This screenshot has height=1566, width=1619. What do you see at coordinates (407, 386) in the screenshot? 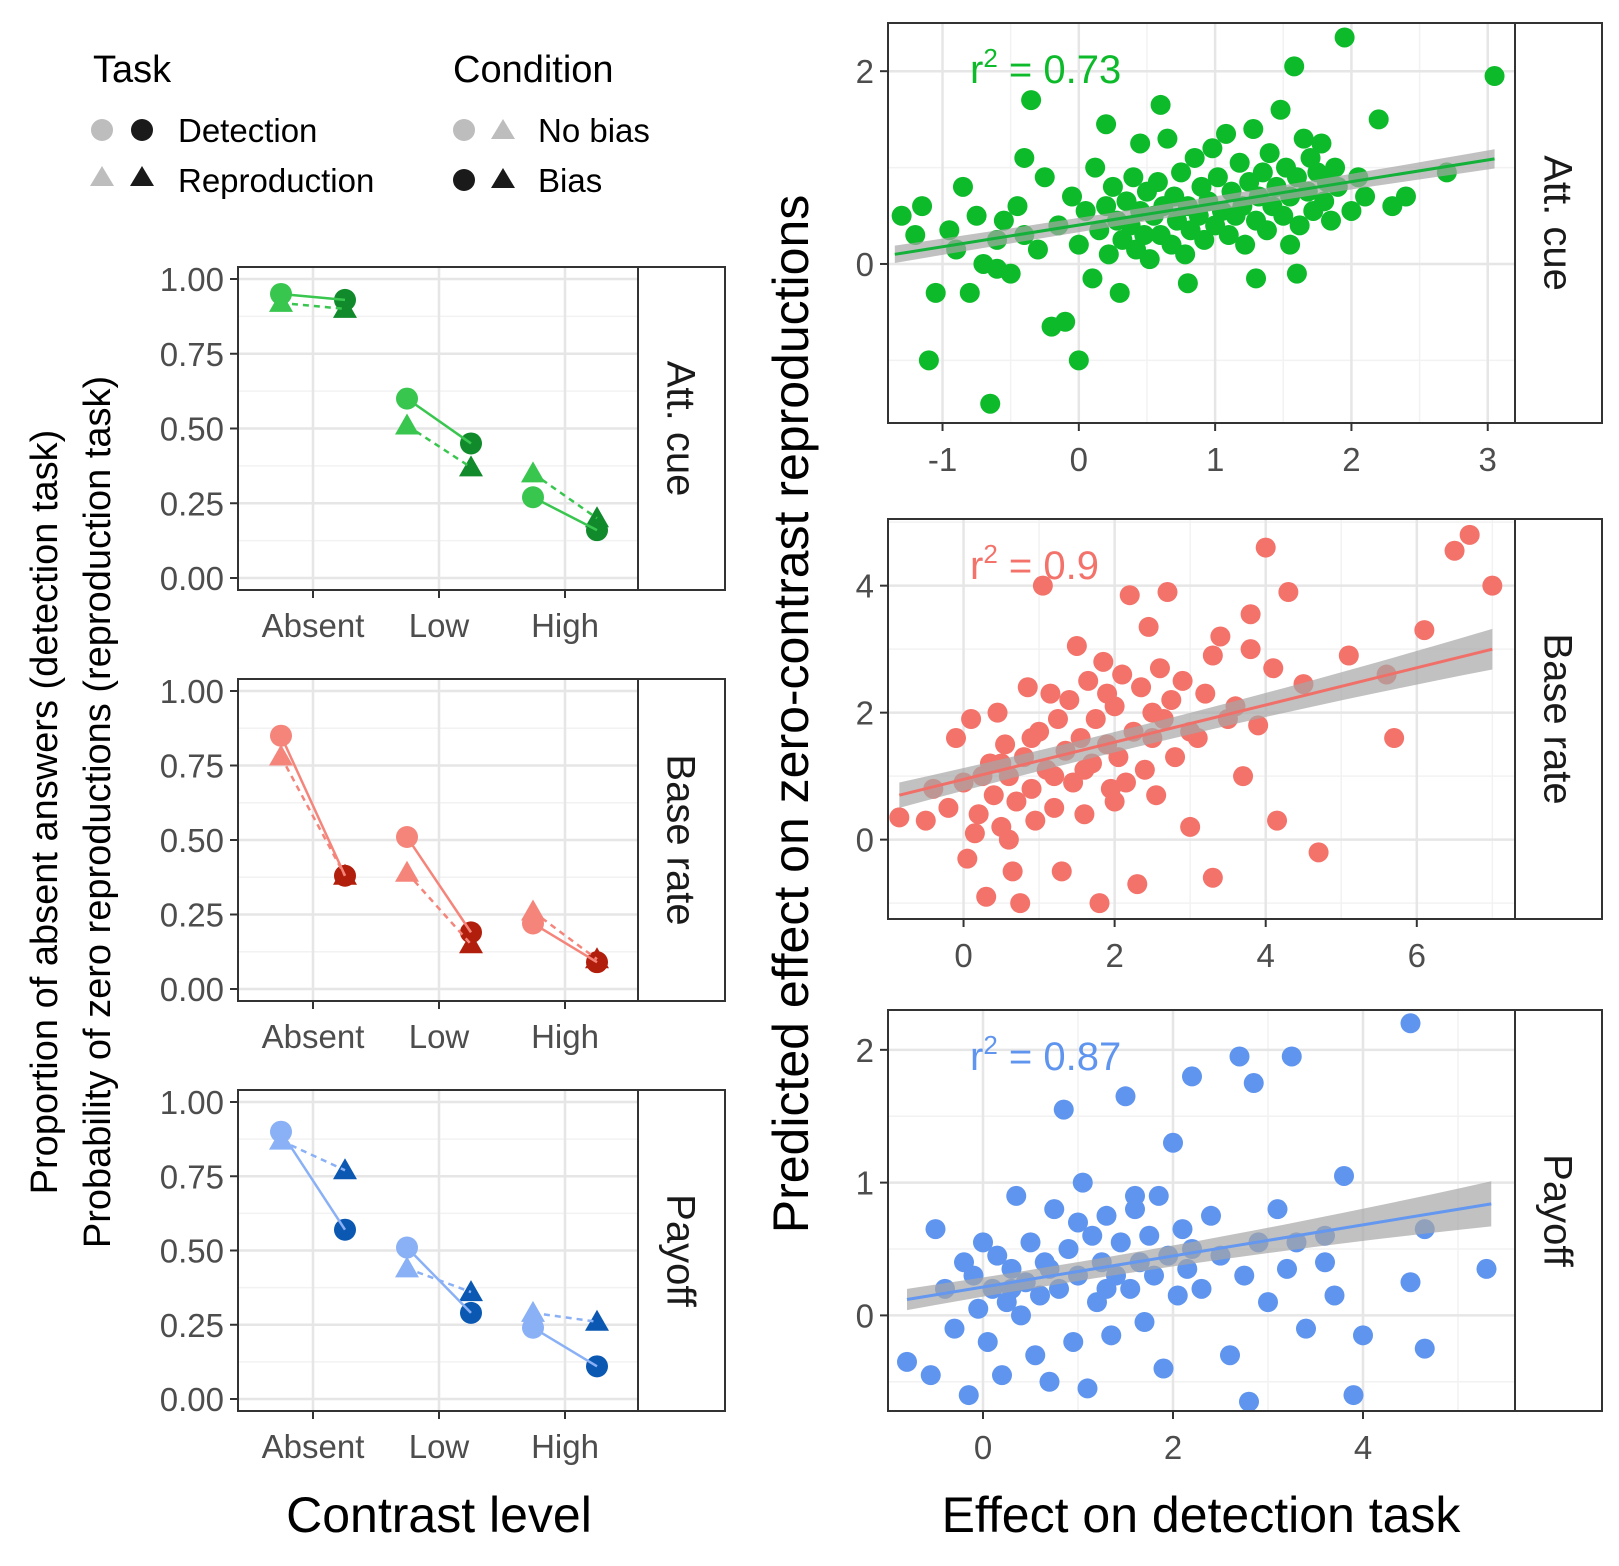
I see `series-reproduction-nobias` at bounding box center [407, 386].